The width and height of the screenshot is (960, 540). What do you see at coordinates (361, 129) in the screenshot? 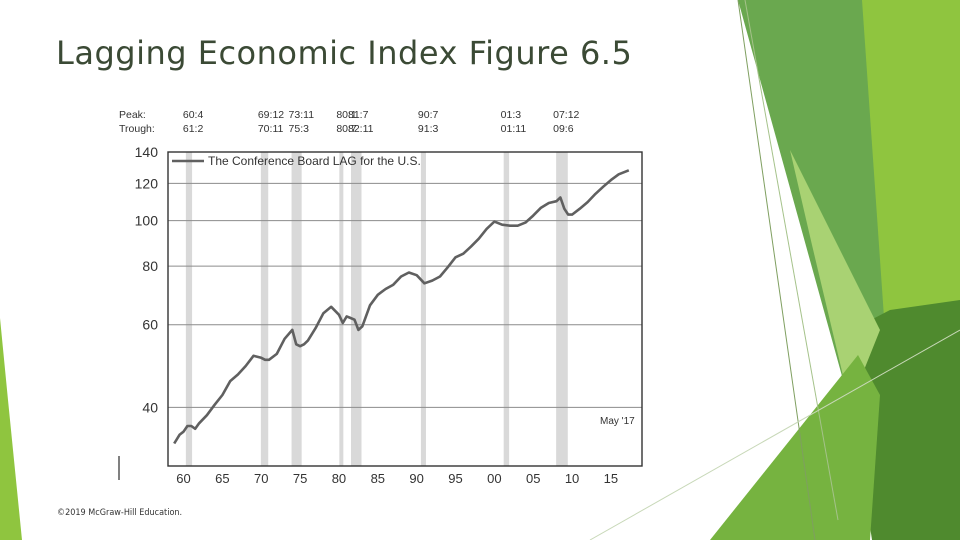
I see `recession-trough-date: 82:11` at bounding box center [361, 129].